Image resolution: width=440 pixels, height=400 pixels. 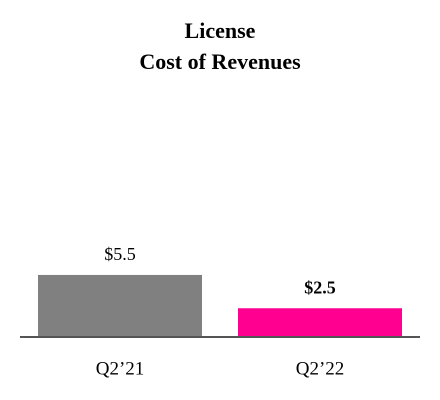 I want to click on chart-subtitle: Cost of Revenues, so click(x=220, y=61).